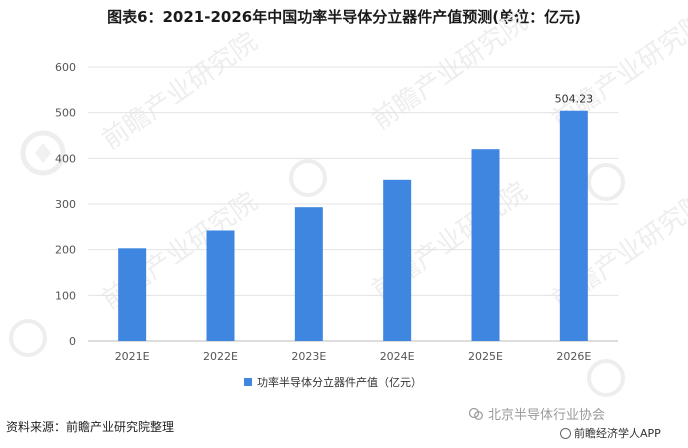  I want to click on legend: 功率半导体分立器件产值（亿元）, so click(333, 382).